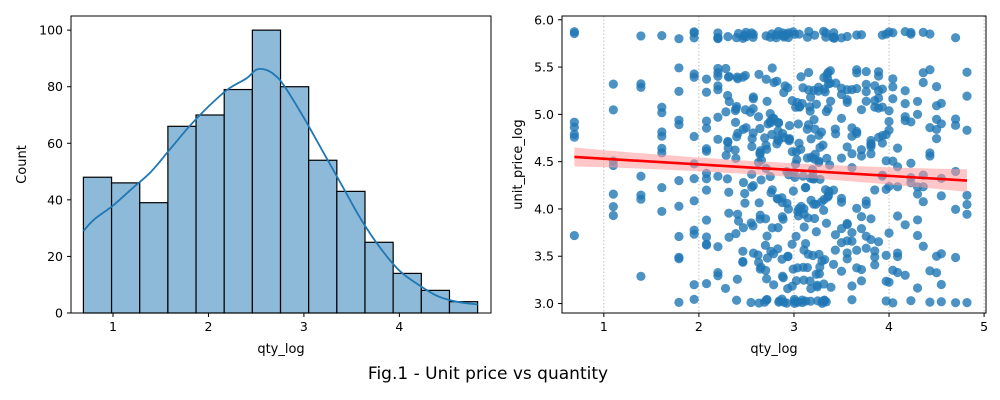  Describe the element at coordinates (544, 256) in the screenshot. I see `scatter-y-tick-label: 3.5` at that location.